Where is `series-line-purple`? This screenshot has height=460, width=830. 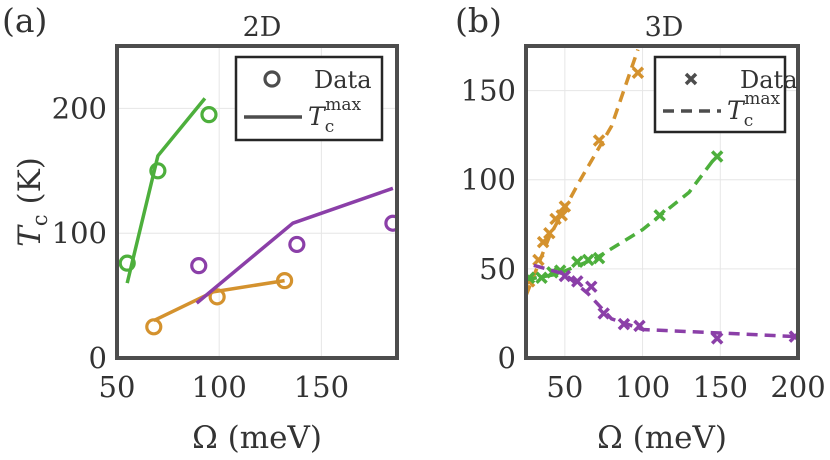
series-line-purple is located at coordinates (294, 245).